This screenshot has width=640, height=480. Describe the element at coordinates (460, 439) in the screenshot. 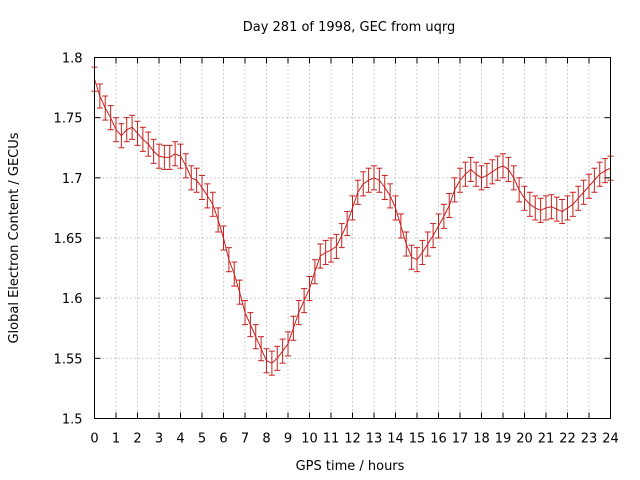

I see `x-tick-label: 17` at that location.